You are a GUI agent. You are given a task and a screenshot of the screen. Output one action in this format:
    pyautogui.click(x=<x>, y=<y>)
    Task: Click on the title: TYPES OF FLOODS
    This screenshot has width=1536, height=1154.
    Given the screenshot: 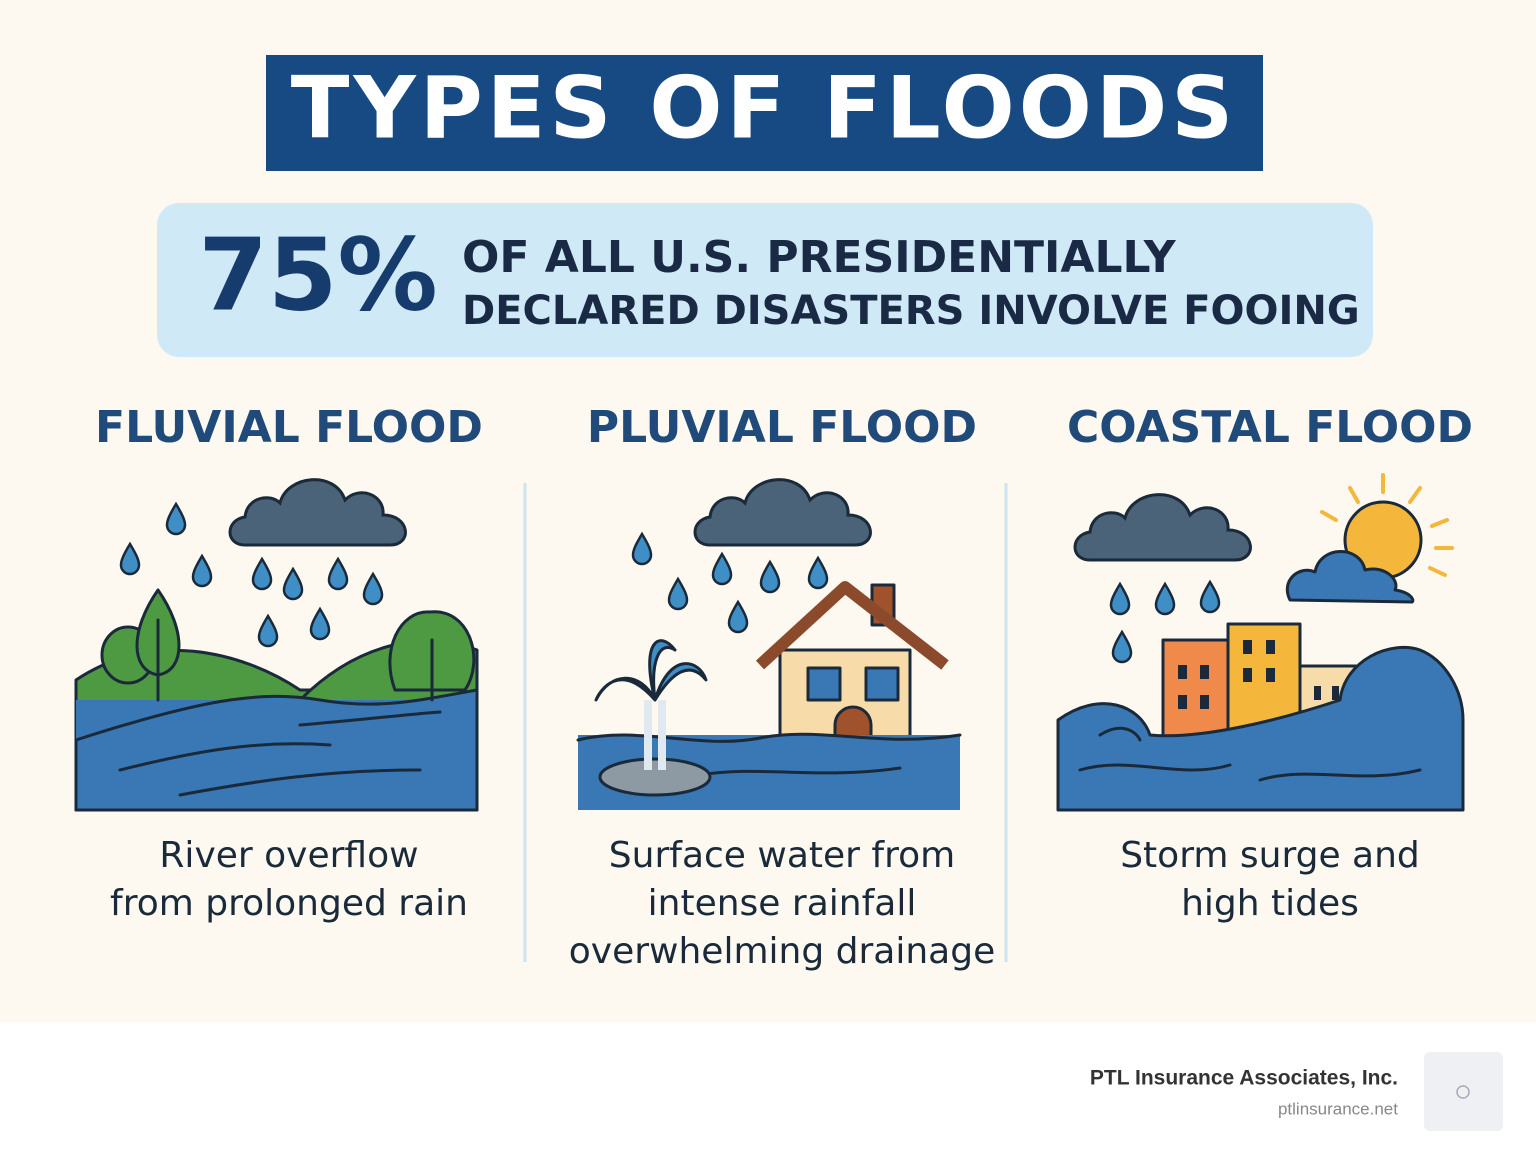 What is the action you would take?
    pyautogui.click(x=764, y=108)
    